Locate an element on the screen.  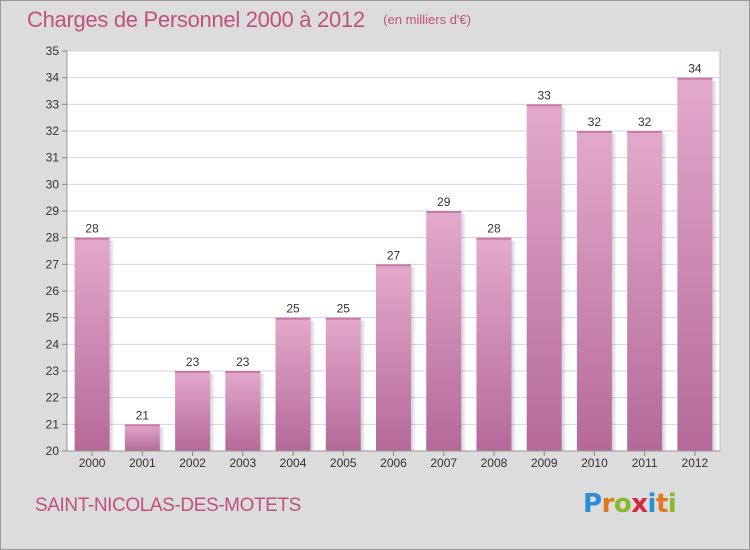
y-tick-label: 34 is located at coordinates (53, 78).